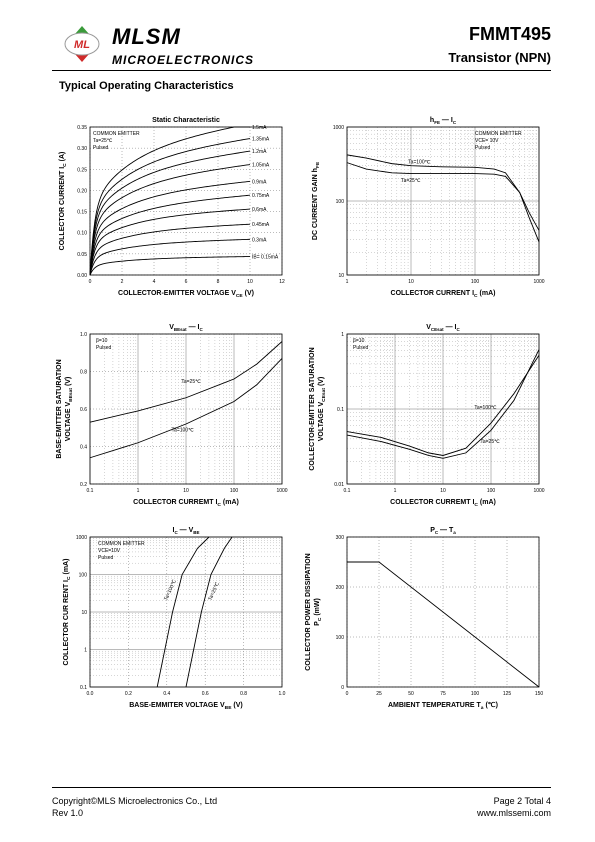 Image resolution: width=595 pixels, height=842 pixels. Describe the element at coordinates (67, 612) in the screenshot. I see `y-axis-label: COLLECTOR CUR RENT IC (mA)` at that location.